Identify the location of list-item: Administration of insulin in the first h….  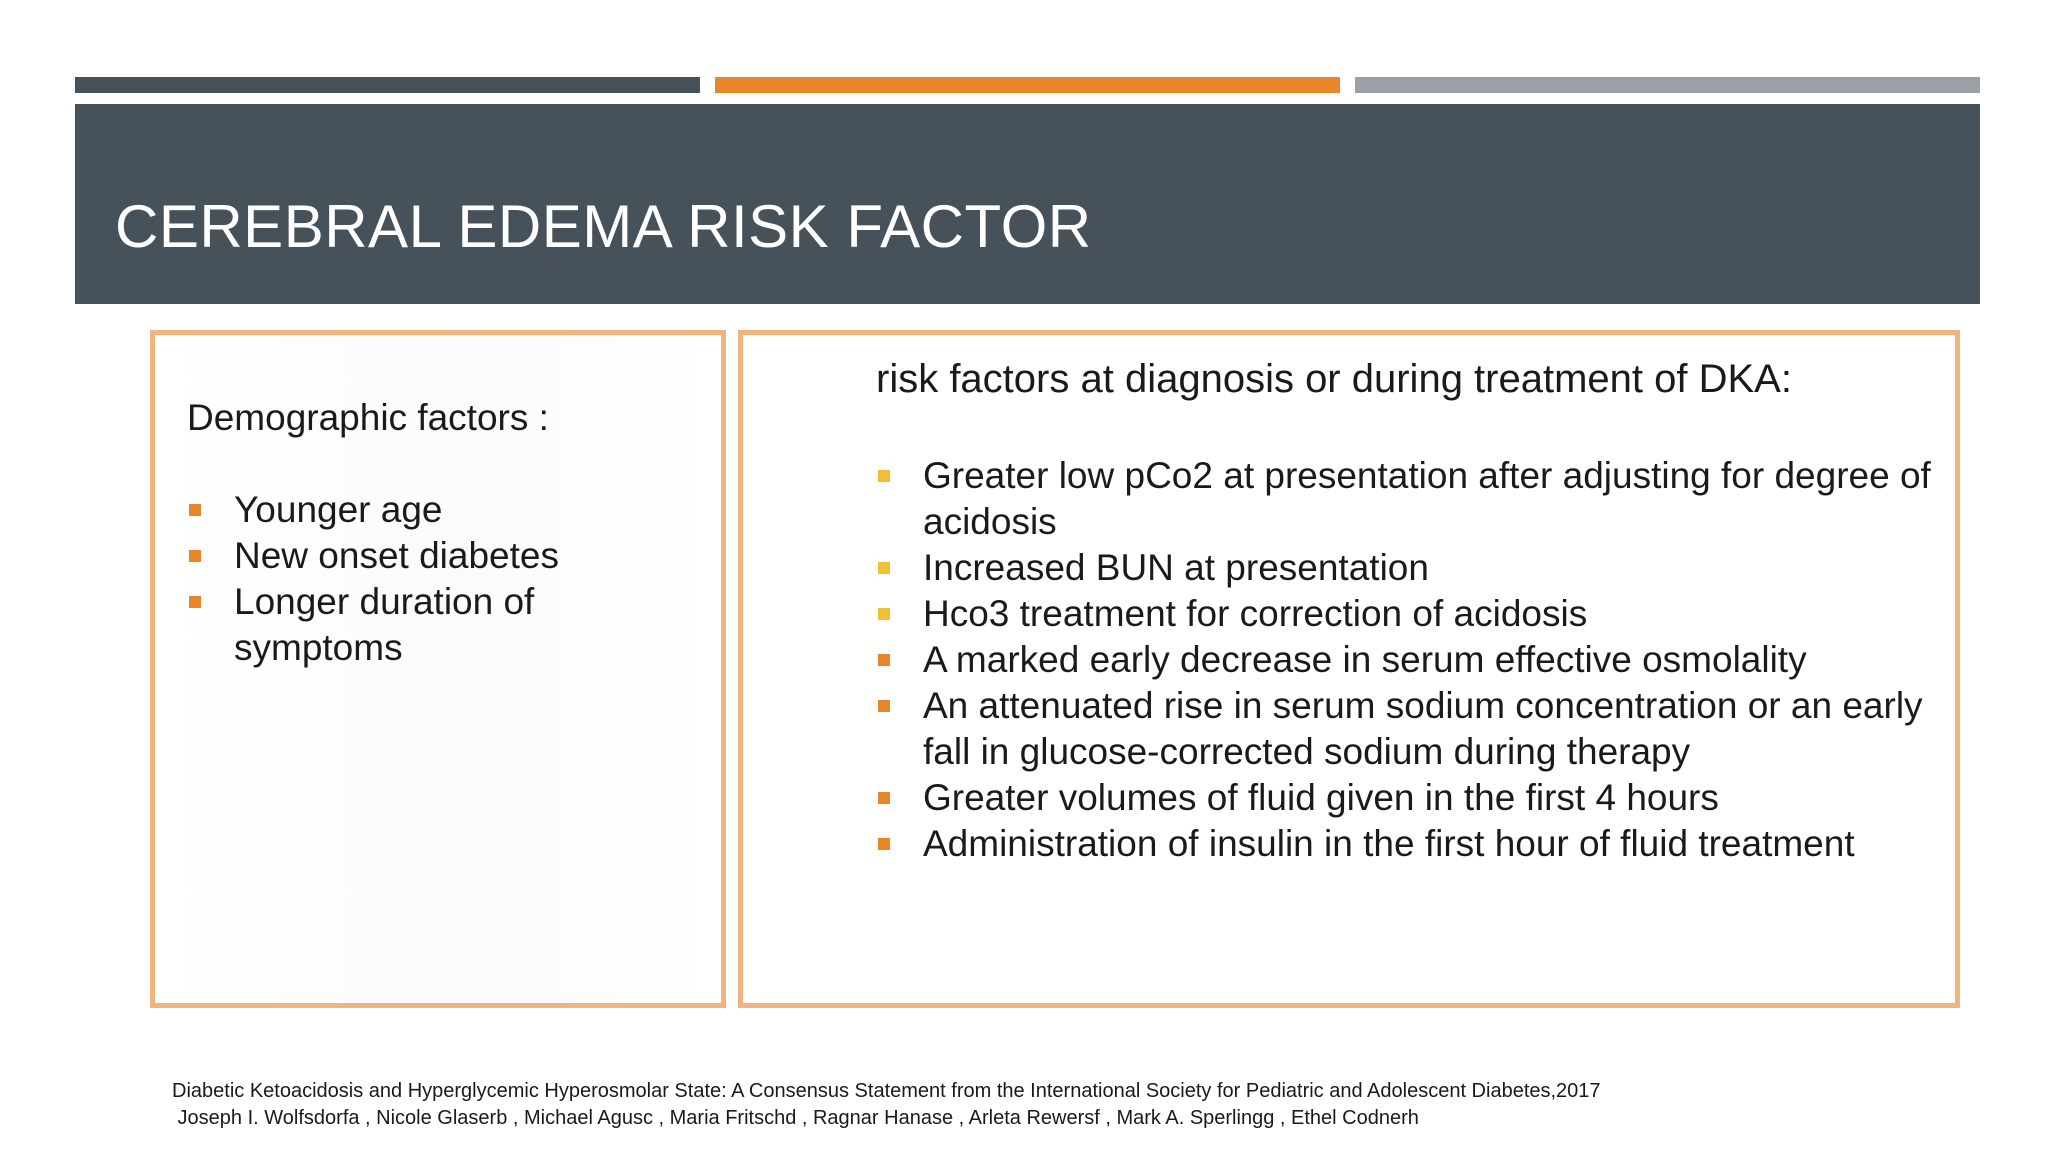
(1406, 844).